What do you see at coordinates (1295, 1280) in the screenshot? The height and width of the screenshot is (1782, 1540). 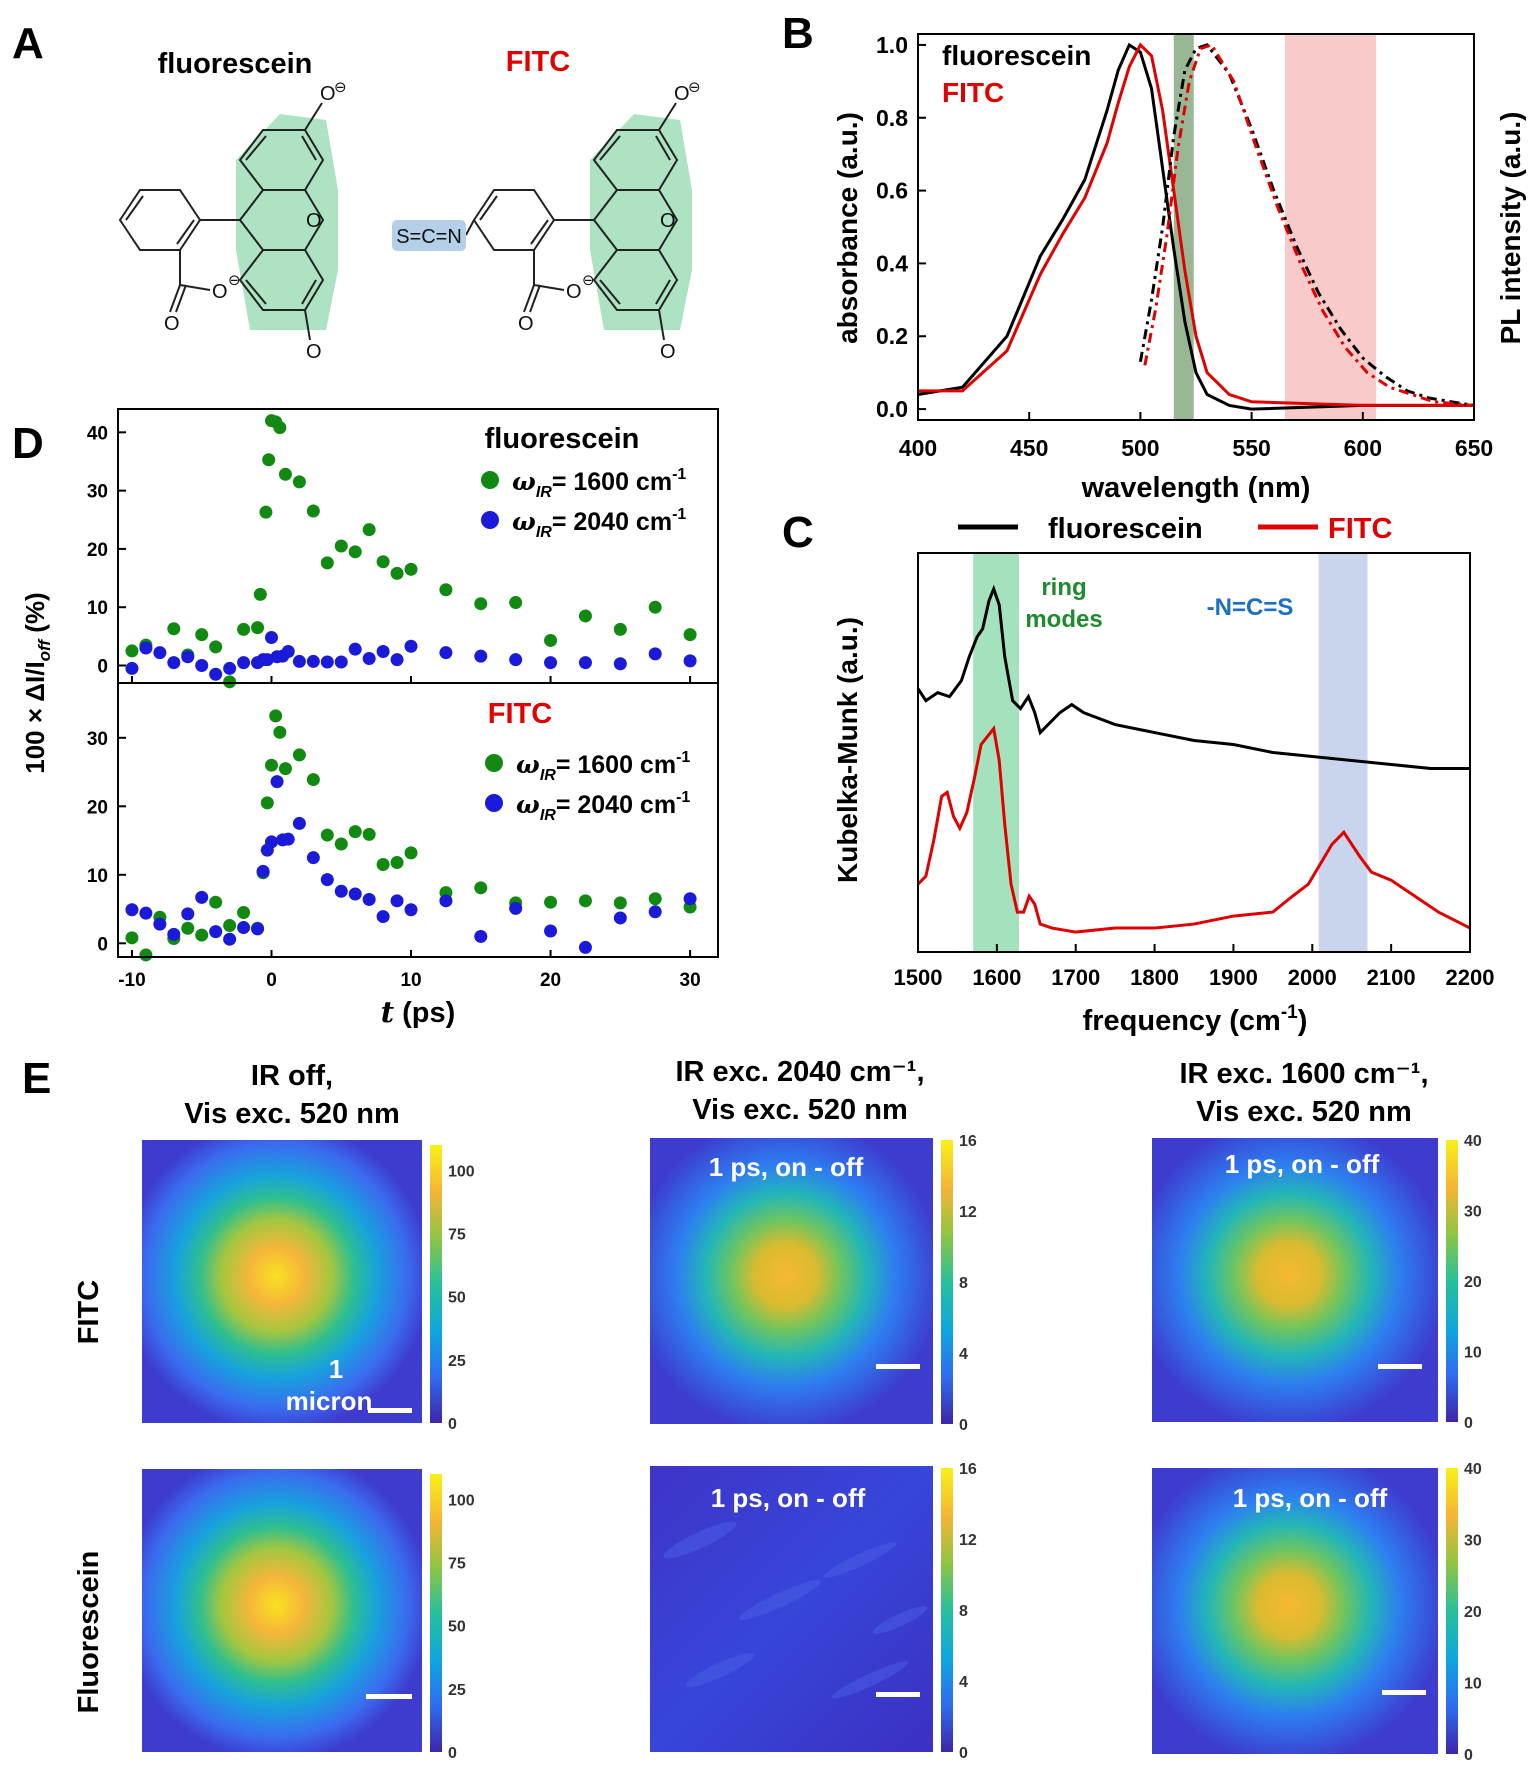 I see `heatmap-fitc-ir-1600: 1 ps, on - off` at bounding box center [1295, 1280].